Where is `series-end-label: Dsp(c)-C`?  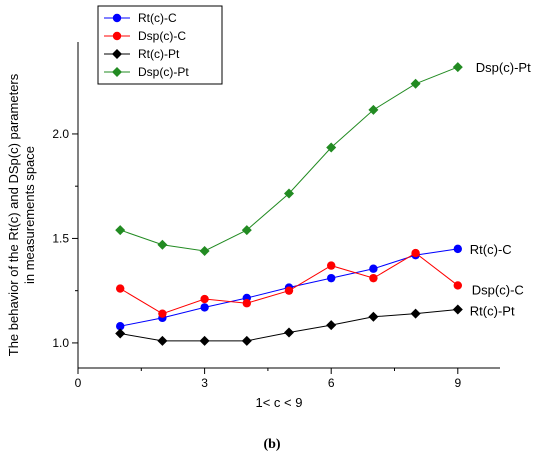 series-end-label: Dsp(c)-C is located at coordinates (498, 289).